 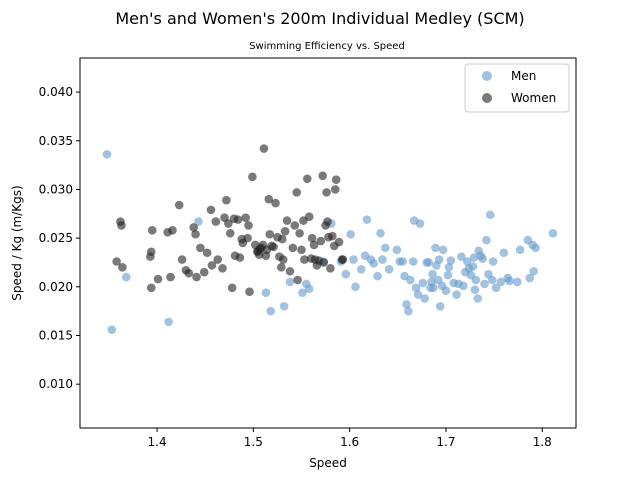 What do you see at coordinates (487, 98) in the screenshot?
I see `legend-marker-women` at bounding box center [487, 98].